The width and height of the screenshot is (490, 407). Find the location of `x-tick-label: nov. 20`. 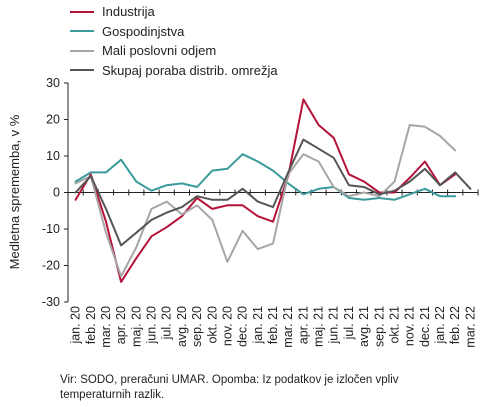

x-tick-label: nov. 20 is located at coordinates (227, 326).